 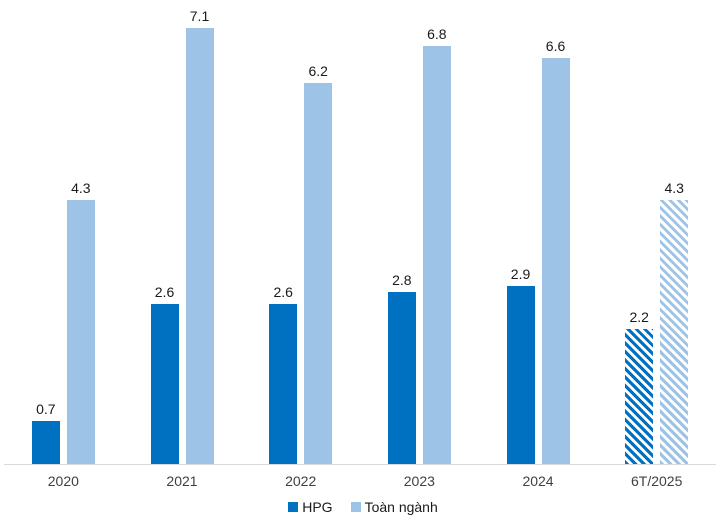 I want to click on legend: HPG Toàn ngành, so click(x=363, y=507).